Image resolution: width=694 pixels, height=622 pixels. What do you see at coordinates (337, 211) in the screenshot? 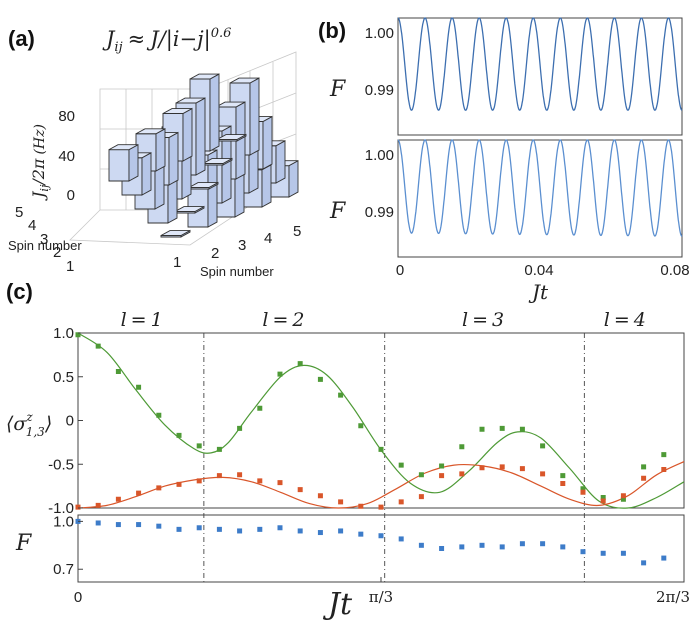
I see `b-bottom-ylabel: F` at bounding box center [337, 211].